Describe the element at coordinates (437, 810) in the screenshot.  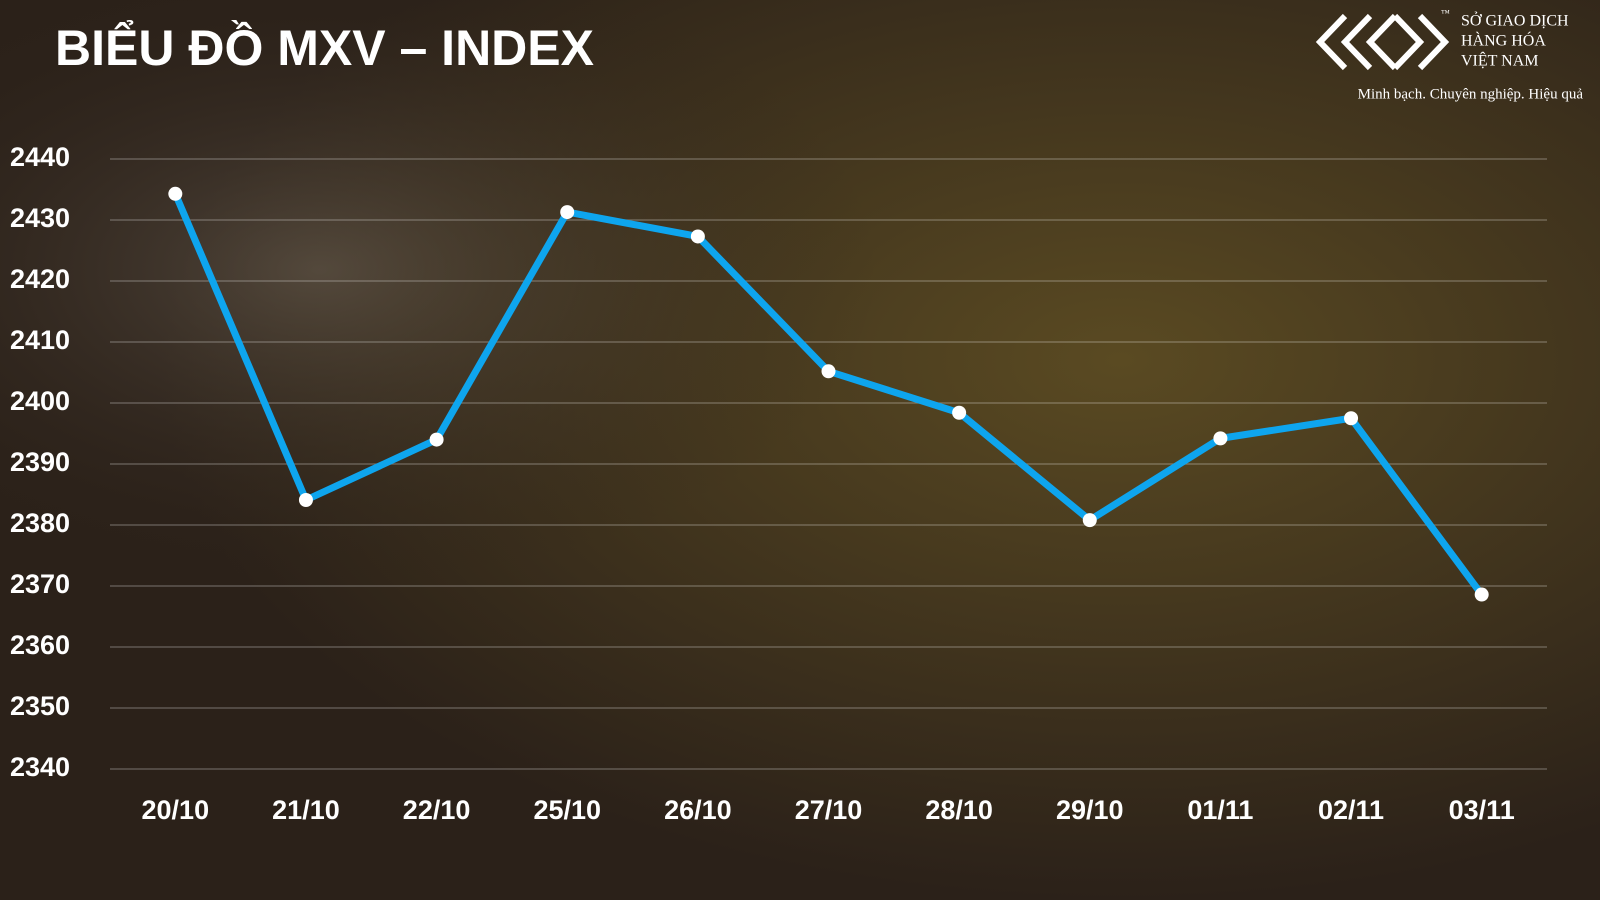
I see `x-tick-label: 22/10` at that location.